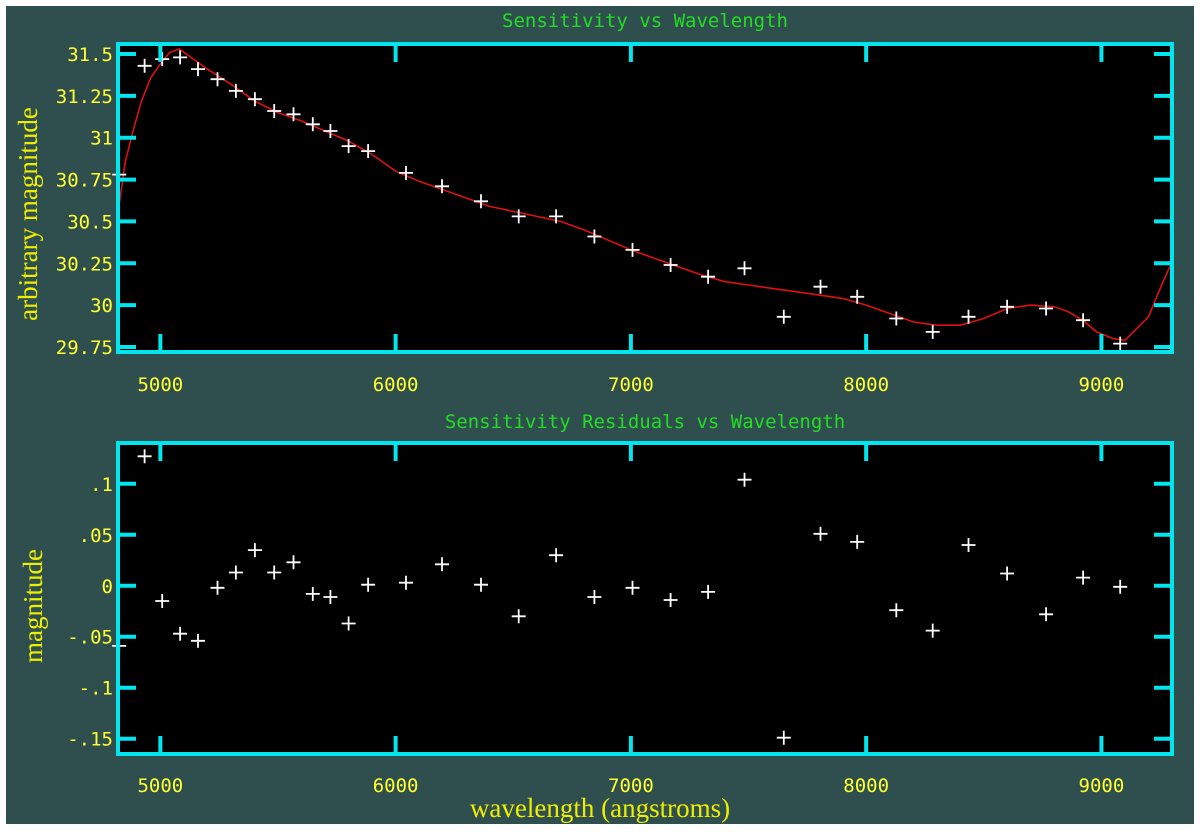 The height and width of the screenshot is (832, 1200). What do you see at coordinates (84, 181) in the screenshot?
I see `upper-y-tick-label: 30.75` at bounding box center [84, 181].